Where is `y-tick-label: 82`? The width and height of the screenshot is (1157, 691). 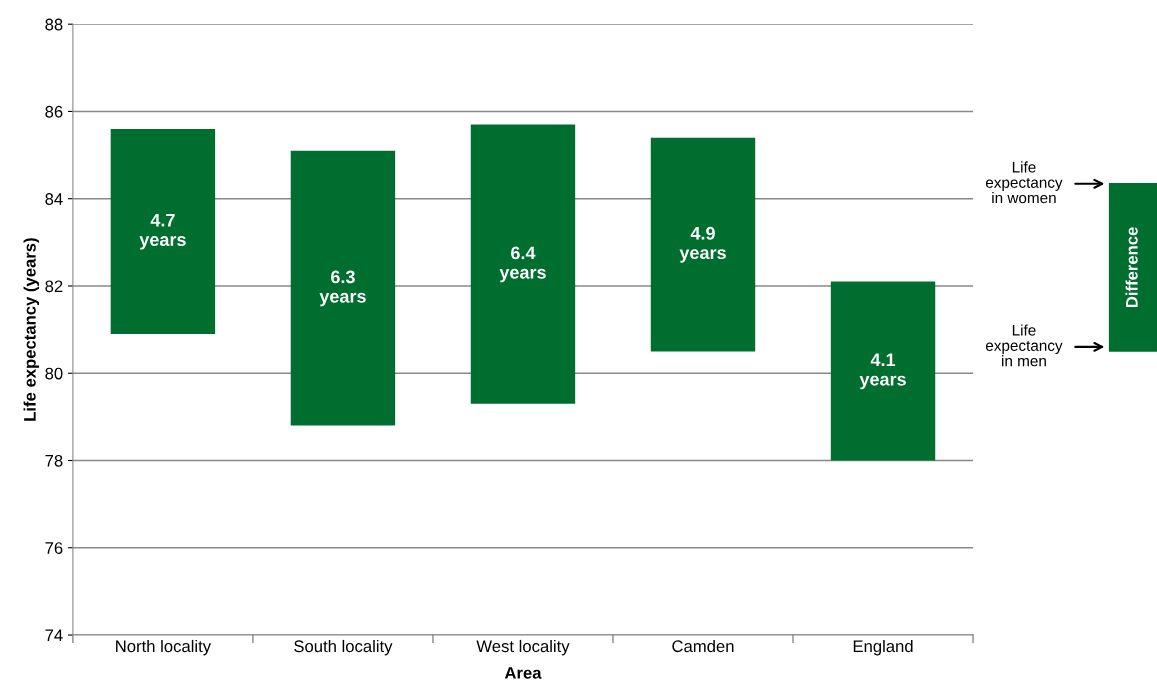
y-tick-label: 82 is located at coordinates (54, 286).